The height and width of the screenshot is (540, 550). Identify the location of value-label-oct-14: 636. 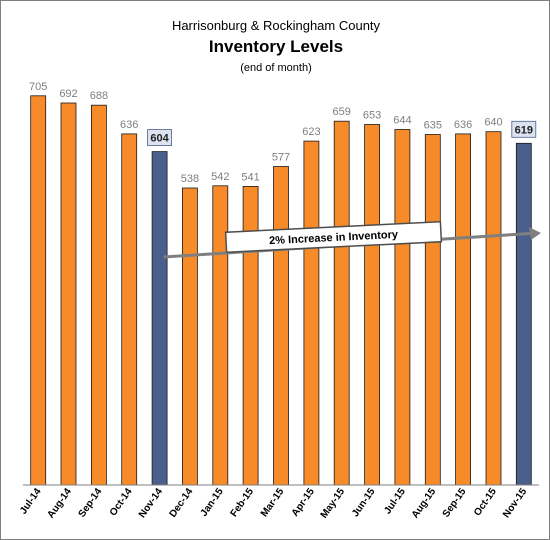
(129, 125).